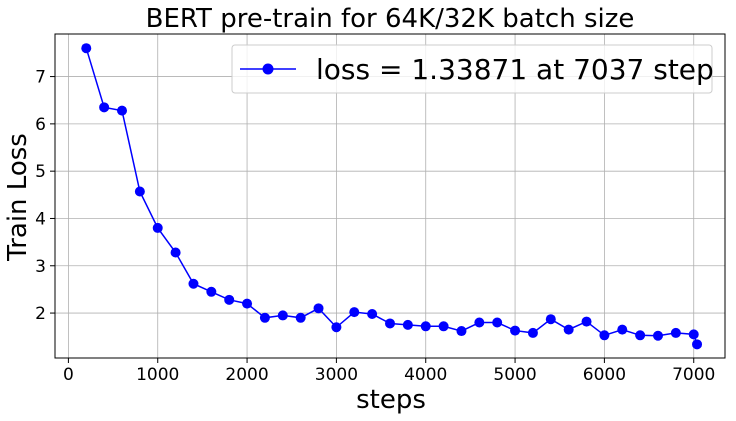  I want to click on legend-box, so click(472, 69).